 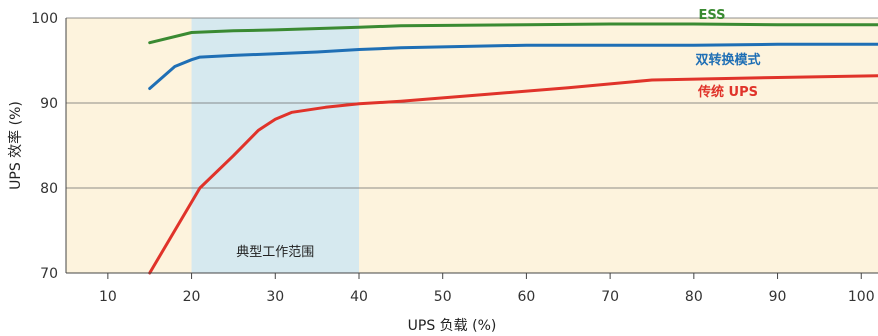 What do you see at coordinates (15, 145) in the screenshot?
I see `y-axis-title: UPS 效率 (%)` at bounding box center [15, 145].